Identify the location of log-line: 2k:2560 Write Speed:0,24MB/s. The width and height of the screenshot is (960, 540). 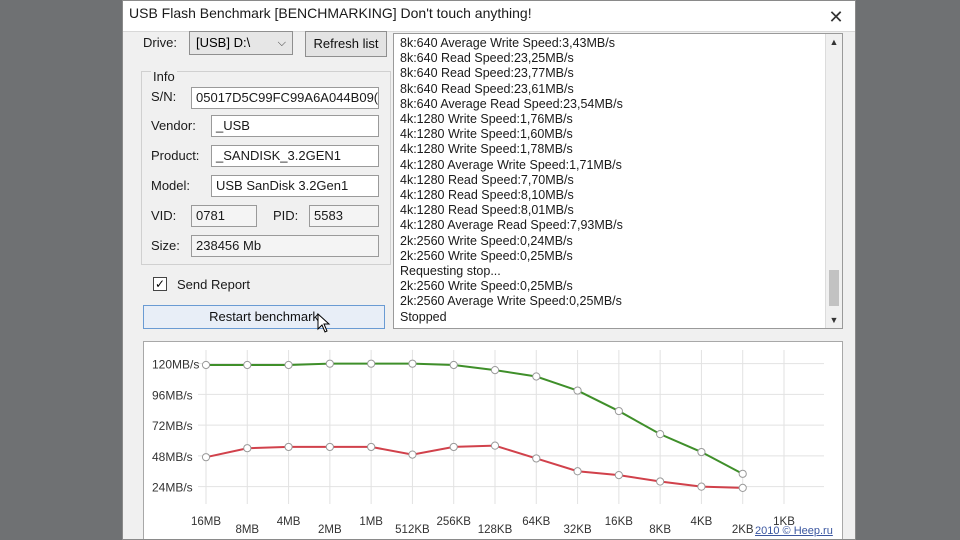
(486, 240).